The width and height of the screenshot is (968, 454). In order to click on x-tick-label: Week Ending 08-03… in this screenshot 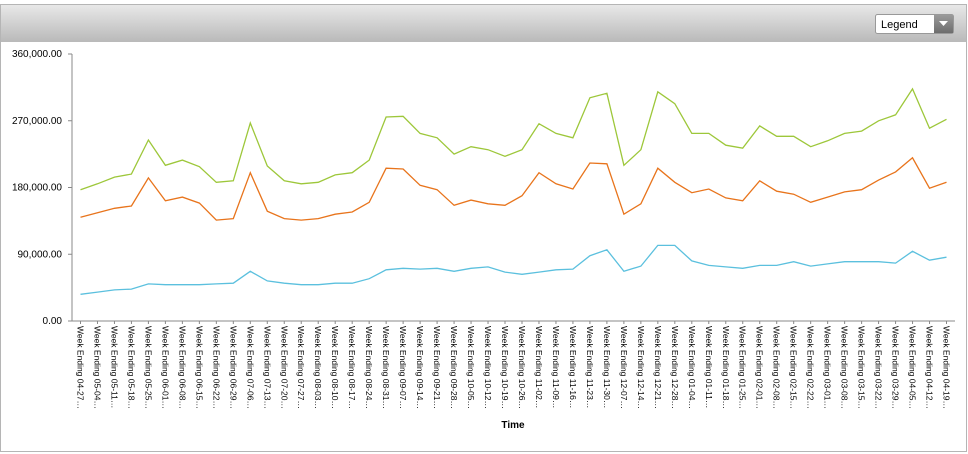, I will do `click(318, 367)`.